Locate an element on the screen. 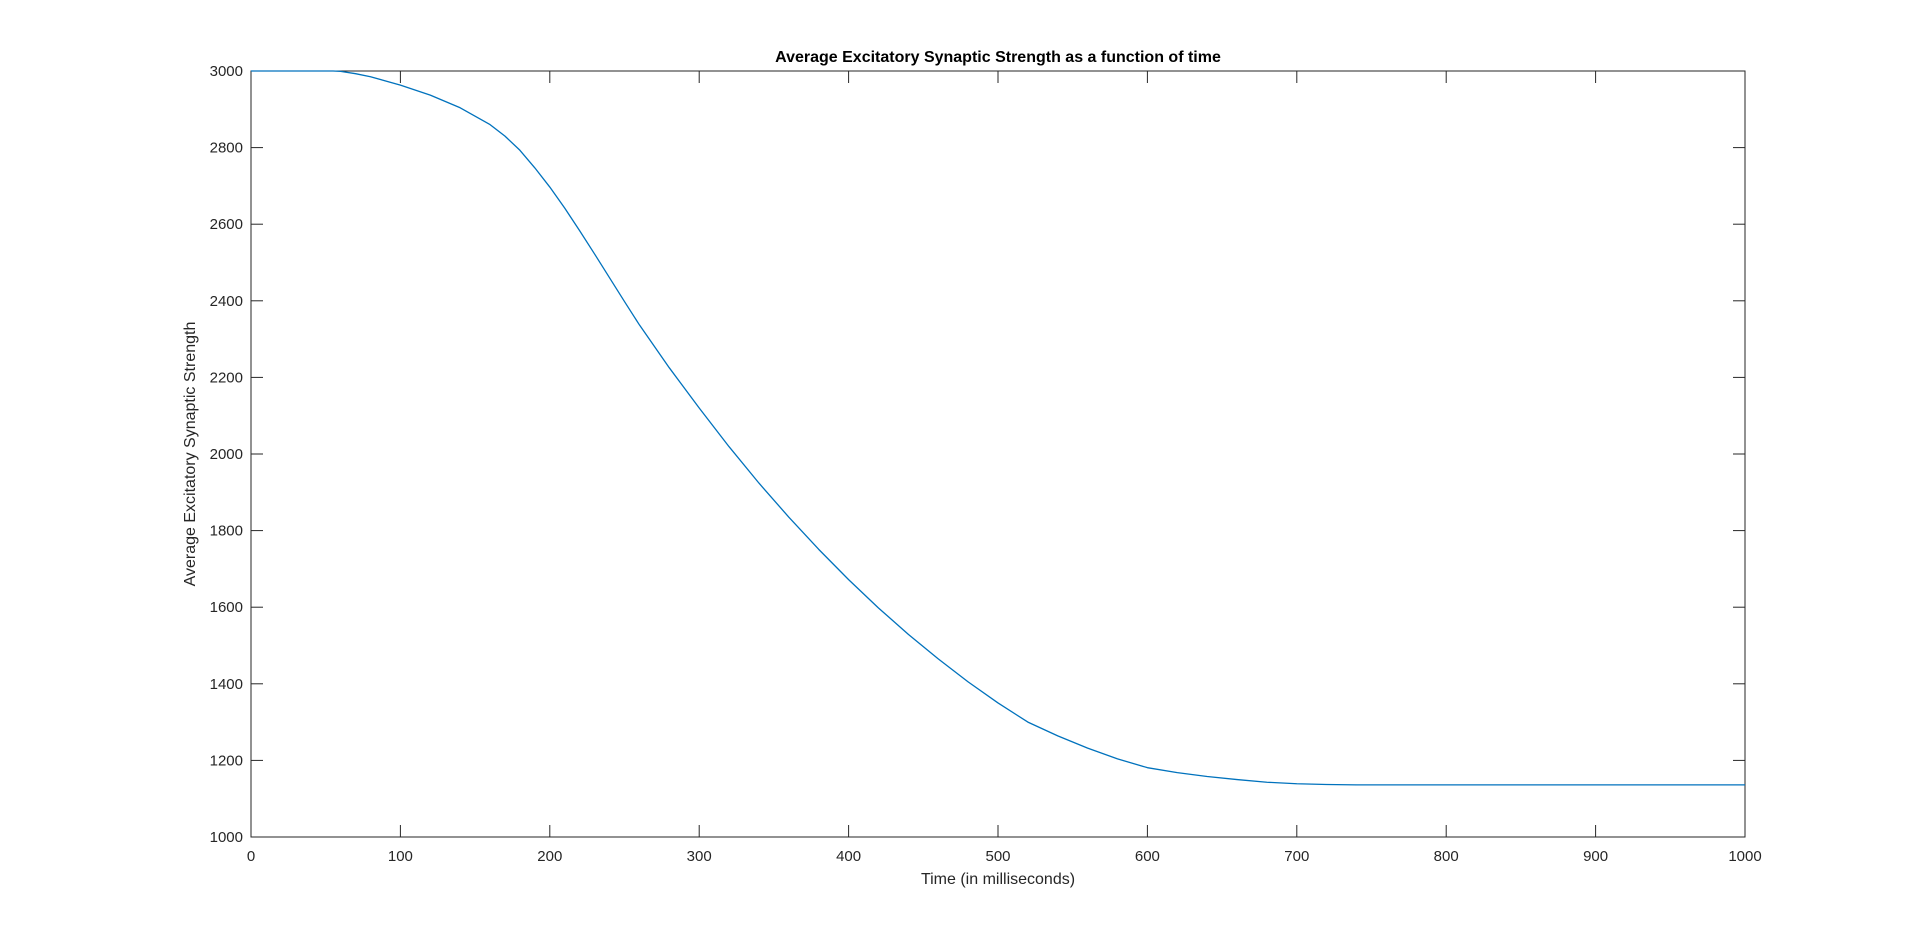 This screenshot has width=1920, height=936. y-tick-label: 3000 is located at coordinates (226, 71).